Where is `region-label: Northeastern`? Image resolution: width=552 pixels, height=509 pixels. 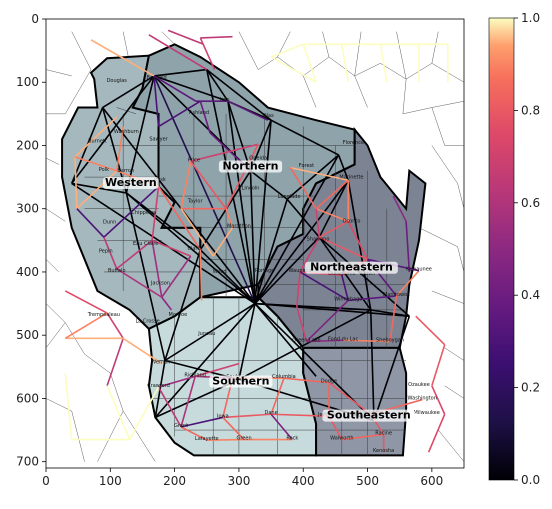 region-label: Northeastern is located at coordinates (351, 267).